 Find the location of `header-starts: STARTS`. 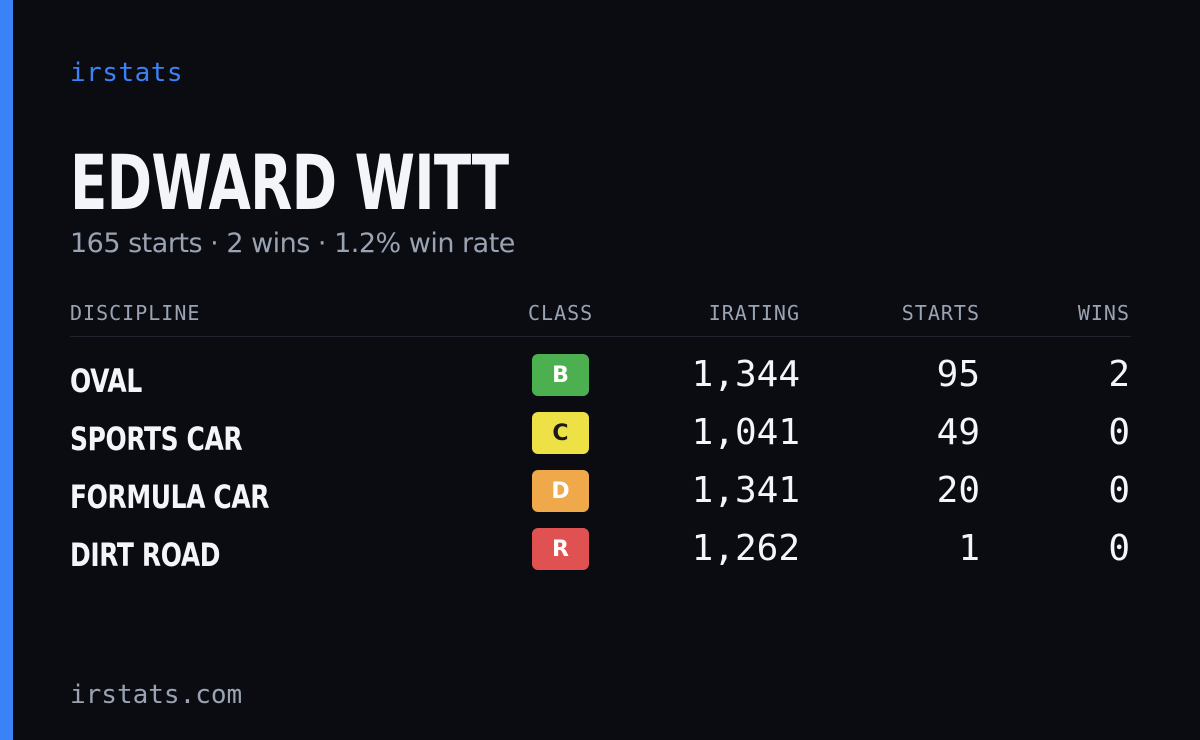

header-starts: STARTS is located at coordinates (940, 313).